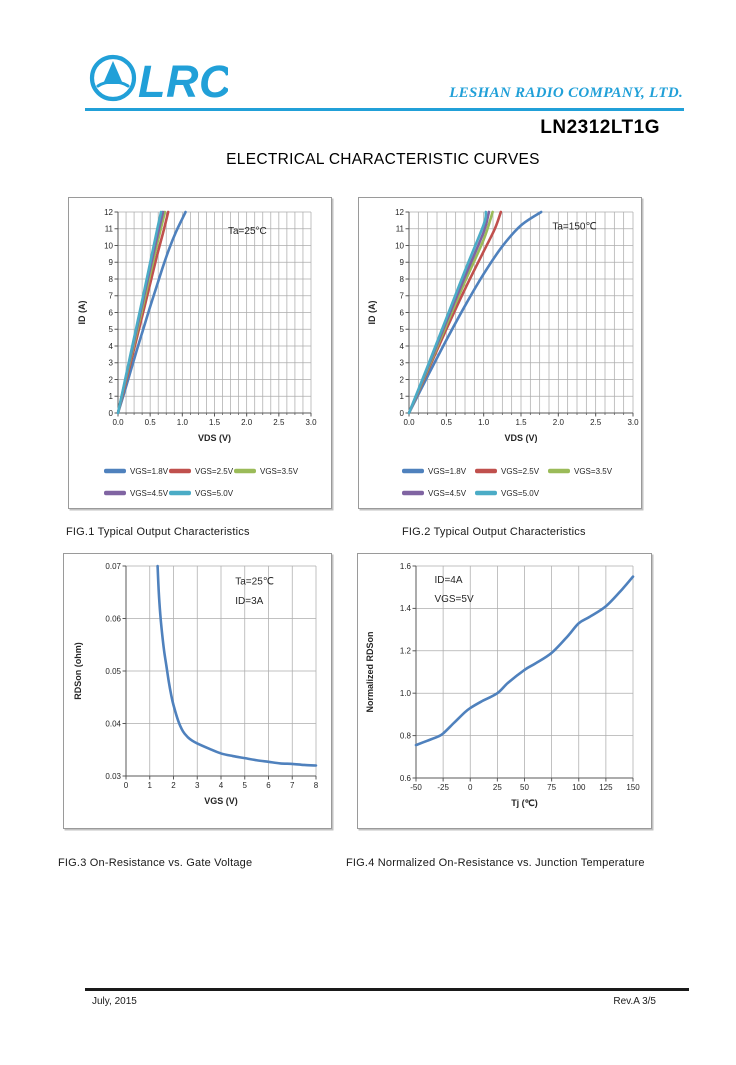 This screenshot has height=1065, width=736. I want to click on svg-text: -50, so click(416, 787).